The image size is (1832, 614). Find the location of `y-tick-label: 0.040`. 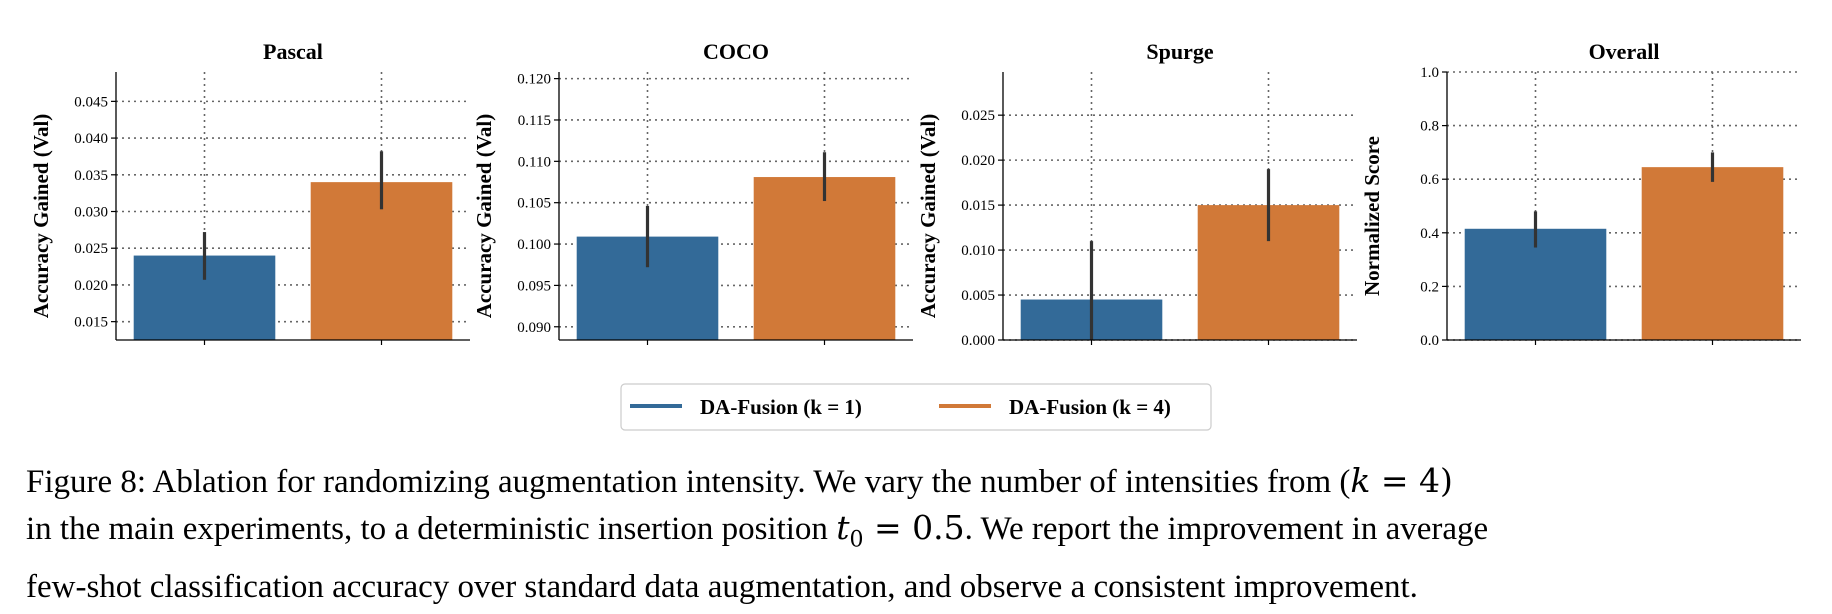

y-tick-label: 0.040 is located at coordinates (91, 139).